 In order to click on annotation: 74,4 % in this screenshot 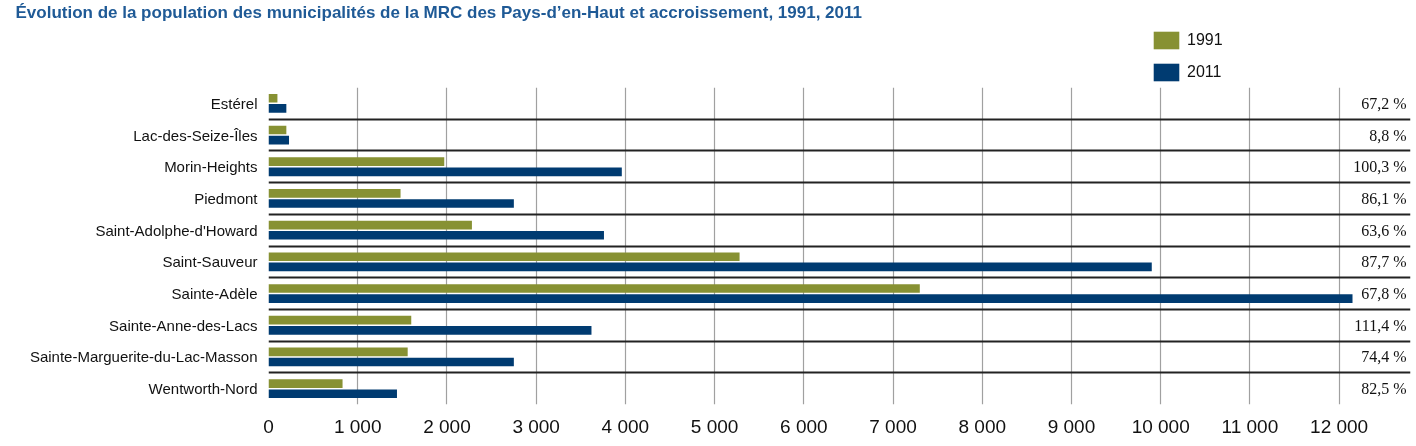, I will do `click(1384, 357)`.